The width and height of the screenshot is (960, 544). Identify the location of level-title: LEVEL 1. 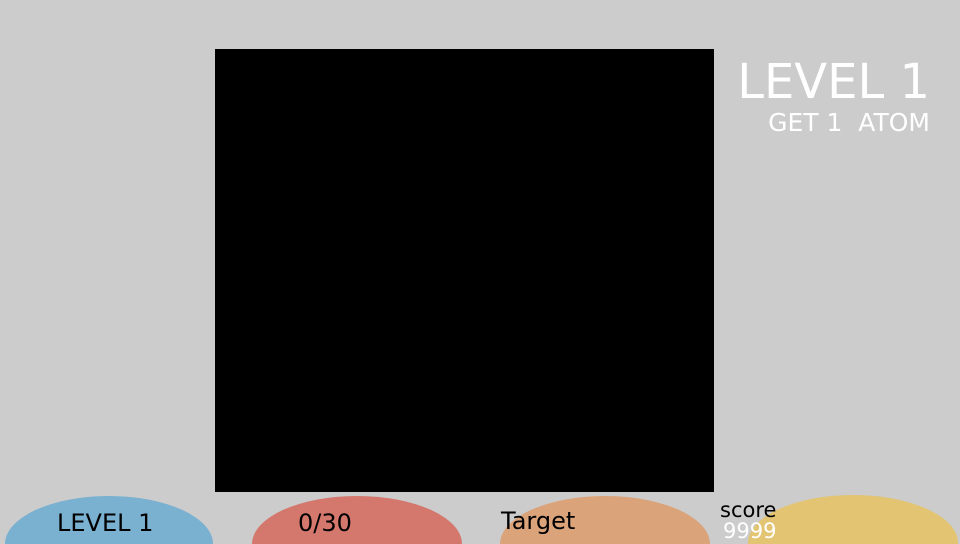
(833, 82).